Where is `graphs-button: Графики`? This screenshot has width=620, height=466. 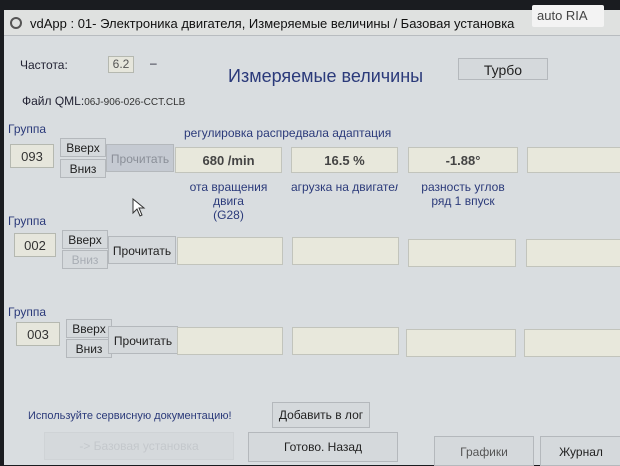
graphs-button: Графики is located at coordinates (484, 451).